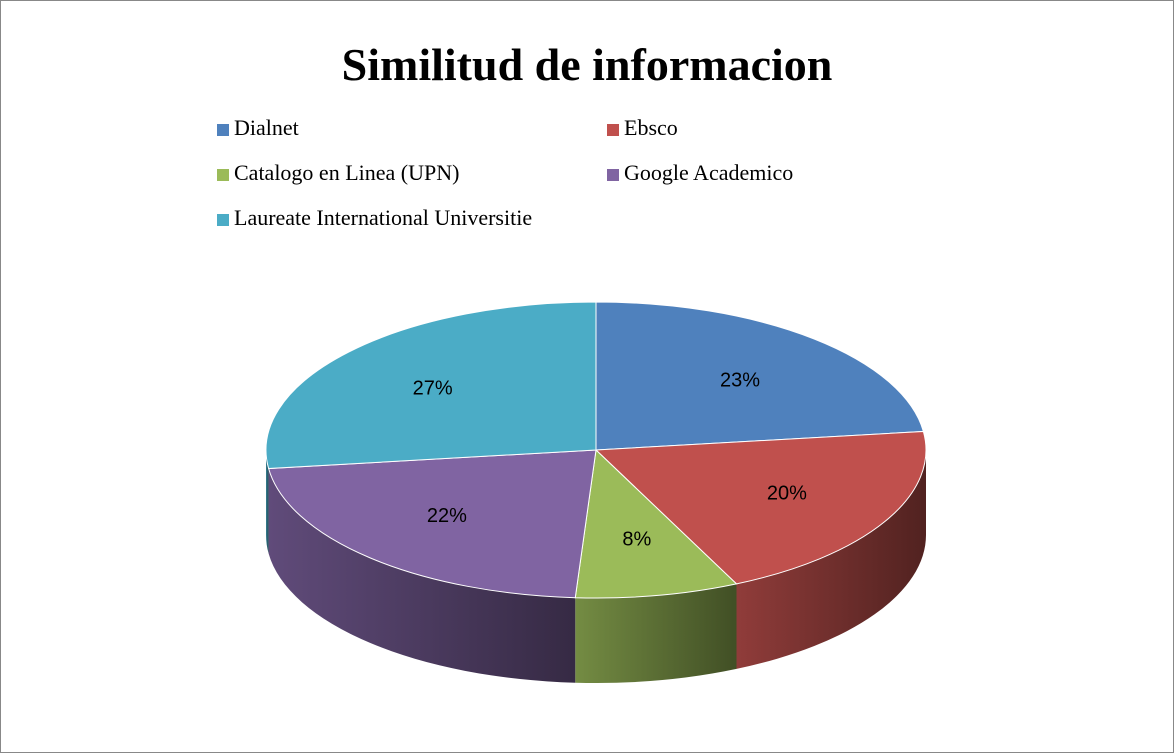 This screenshot has height=753, width=1174. I want to click on legend-label: Ebsco, so click(651, 127).